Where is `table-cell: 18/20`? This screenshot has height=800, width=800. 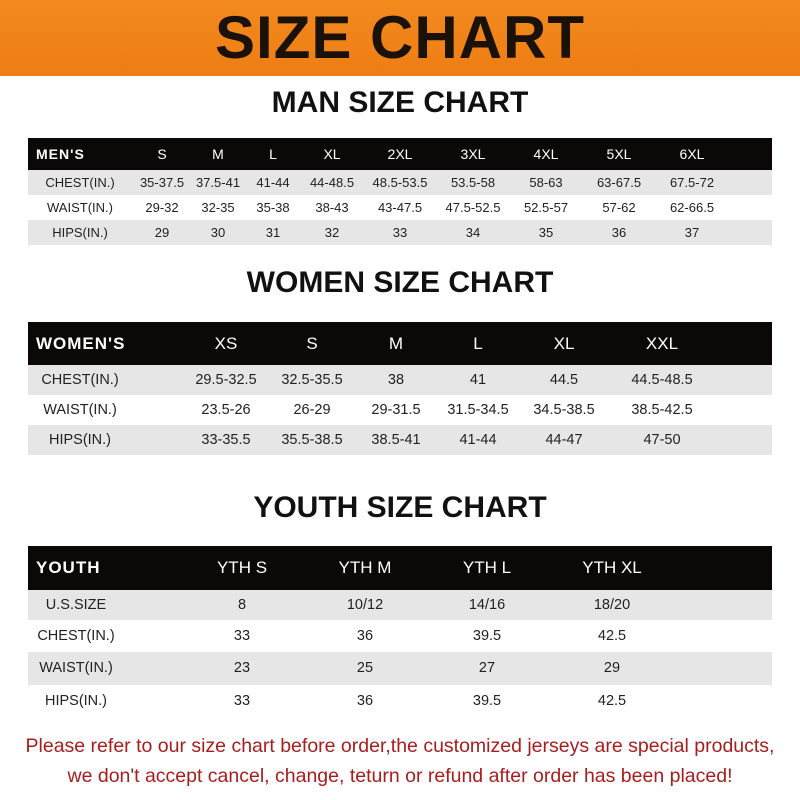
table-cell: 18/20 is located at coordinates (612, 605).